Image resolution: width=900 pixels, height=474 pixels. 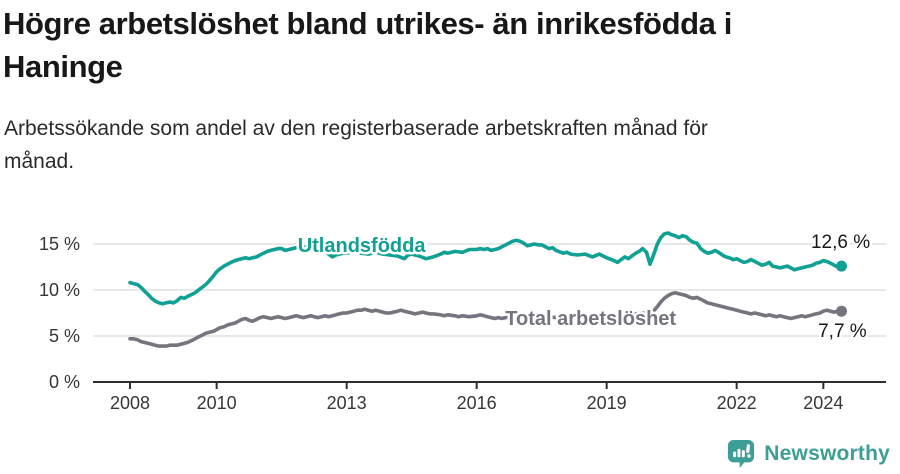 I want to click on y-axis-tick-label: 10 %, so click(x=59, y=290).